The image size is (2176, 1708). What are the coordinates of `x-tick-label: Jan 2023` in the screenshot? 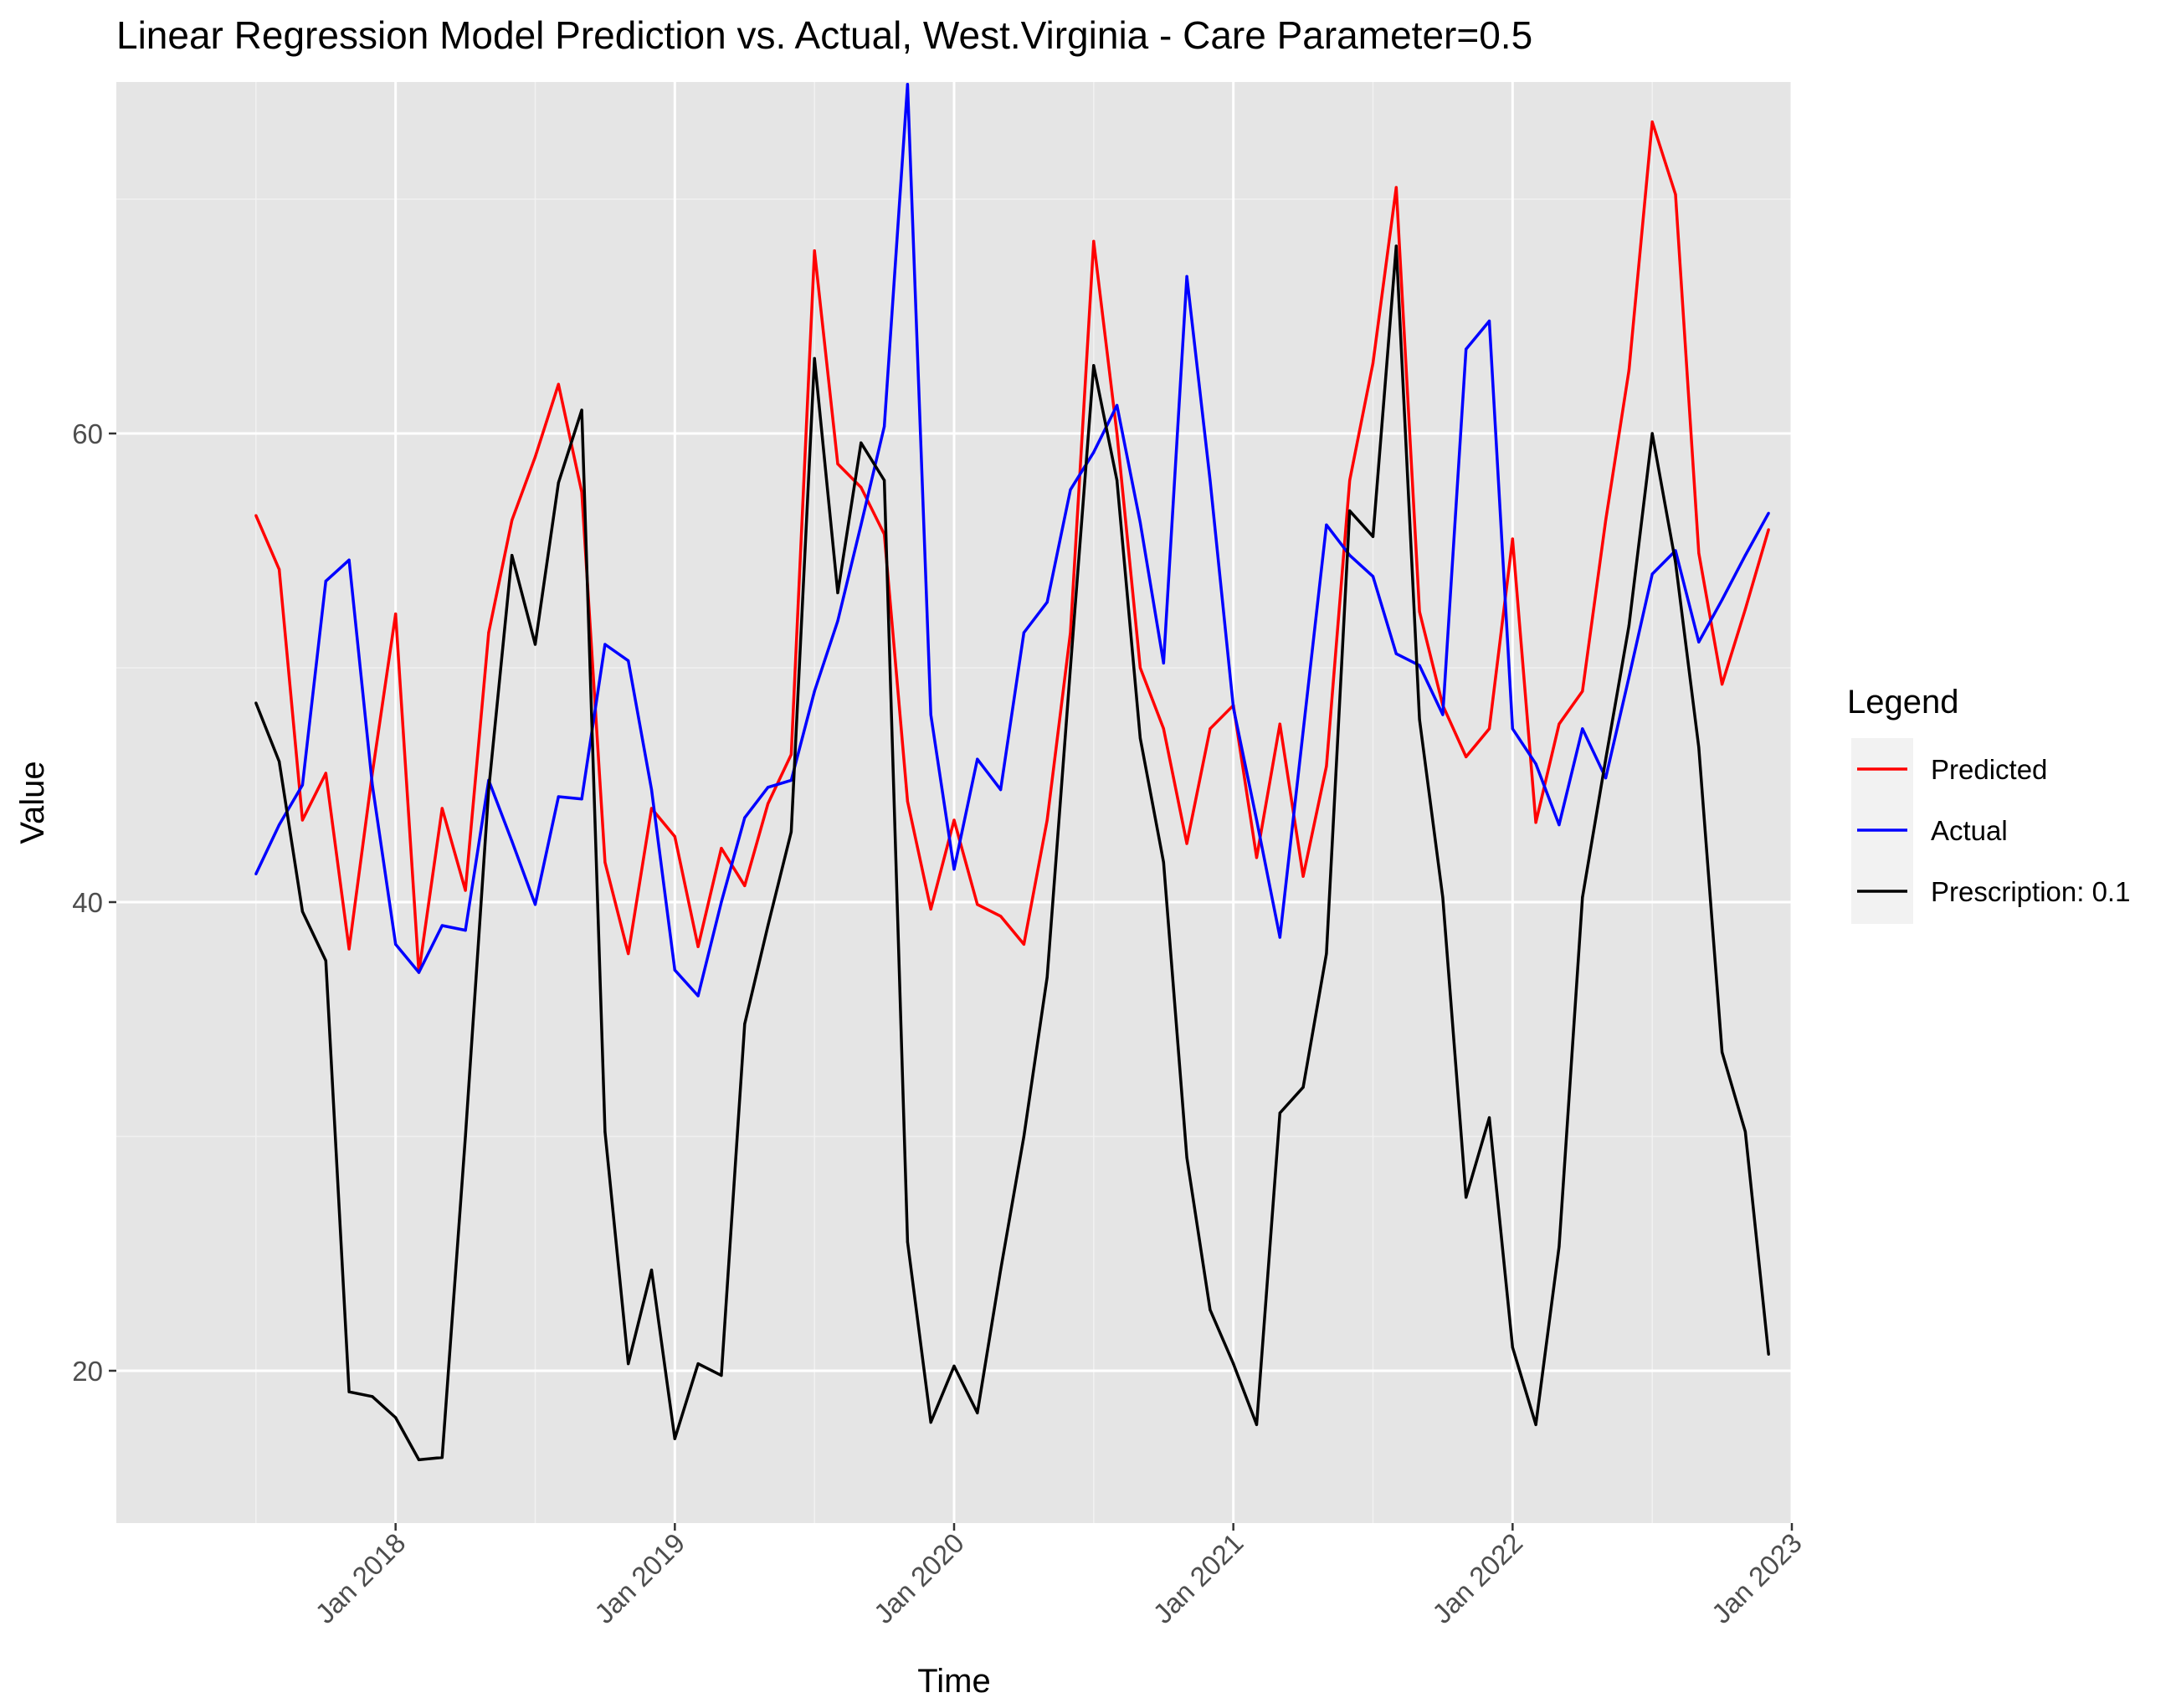 It's located at (1757, 1578).